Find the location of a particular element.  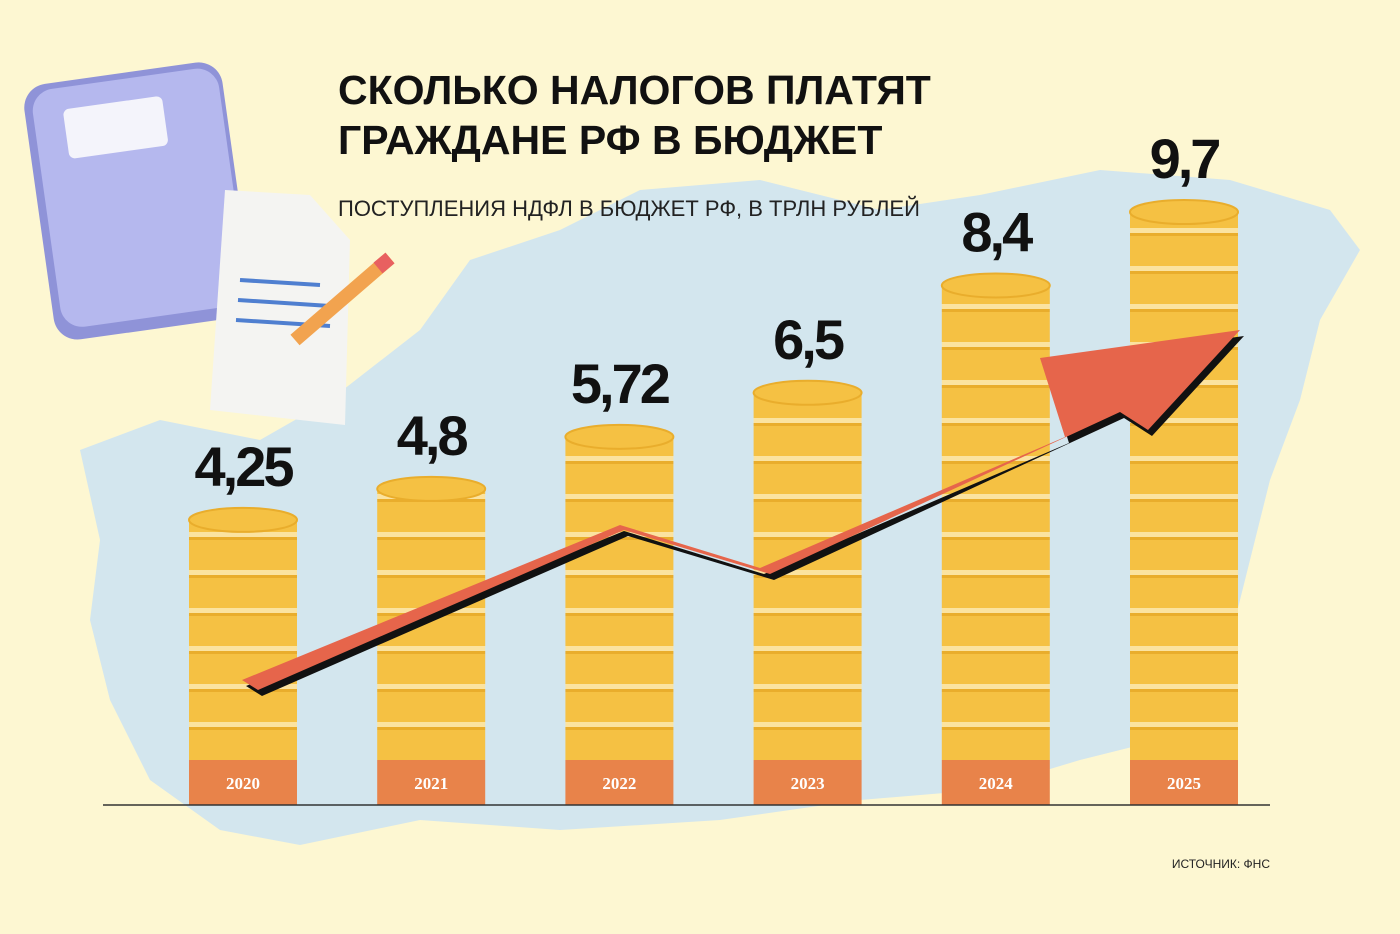

document is located at coordinates (302, 307).